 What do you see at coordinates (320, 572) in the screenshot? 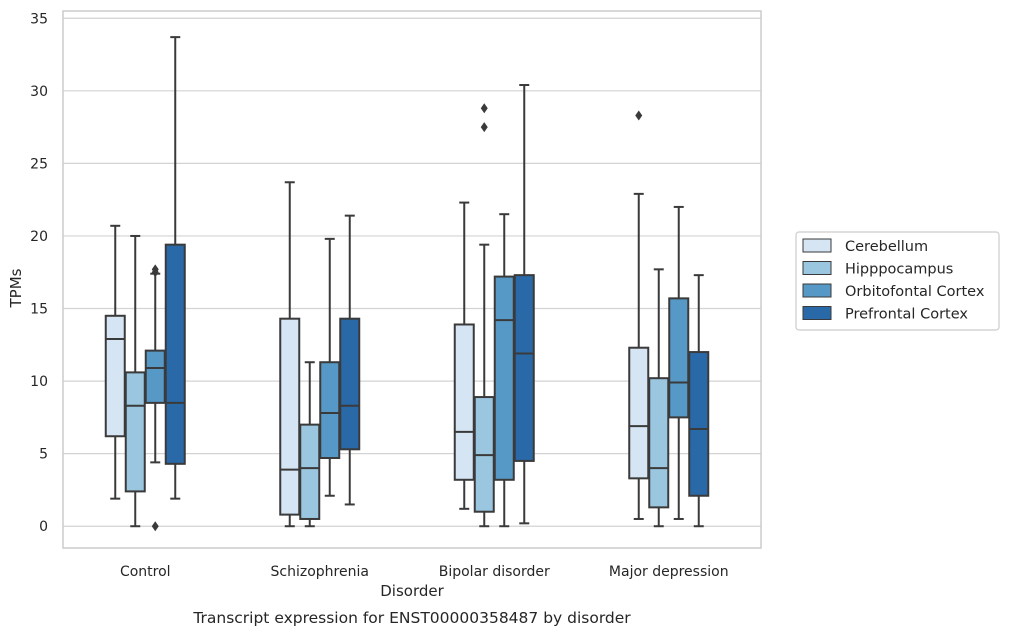
I see `x-tick-label: Schizophrenia` at bounding box center [320, 572].